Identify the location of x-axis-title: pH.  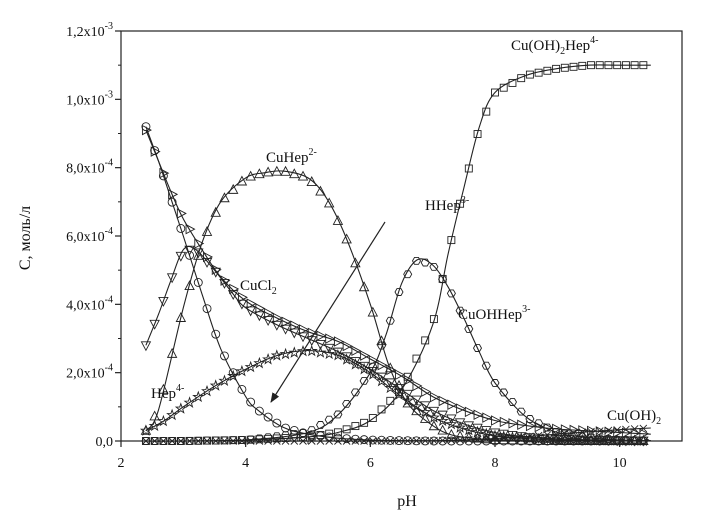
(407, 501).